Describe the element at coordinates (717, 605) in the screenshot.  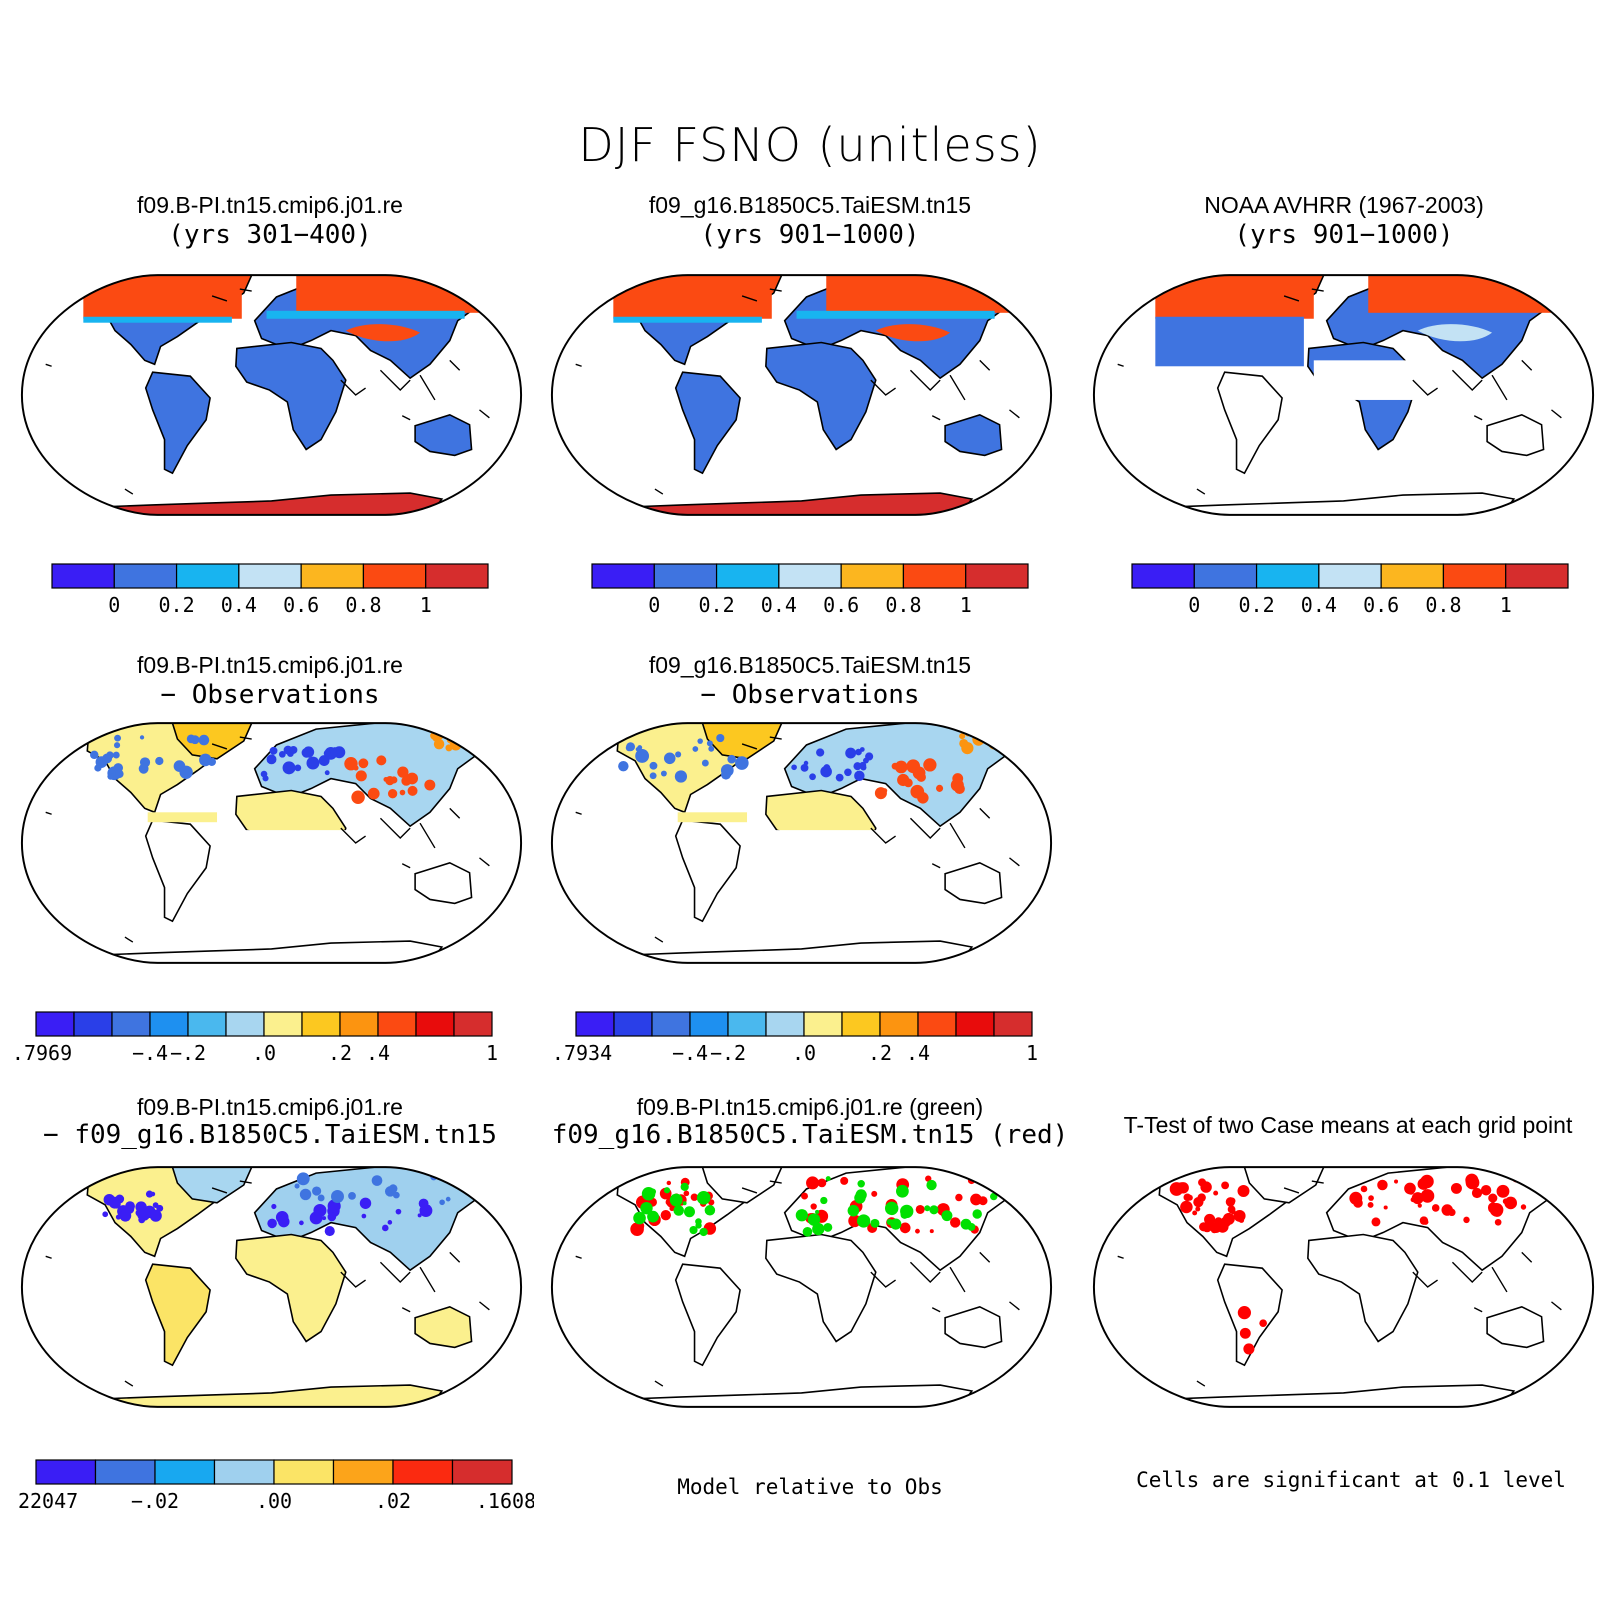
I see `colorbar-tick-label: 0.2` at that location.